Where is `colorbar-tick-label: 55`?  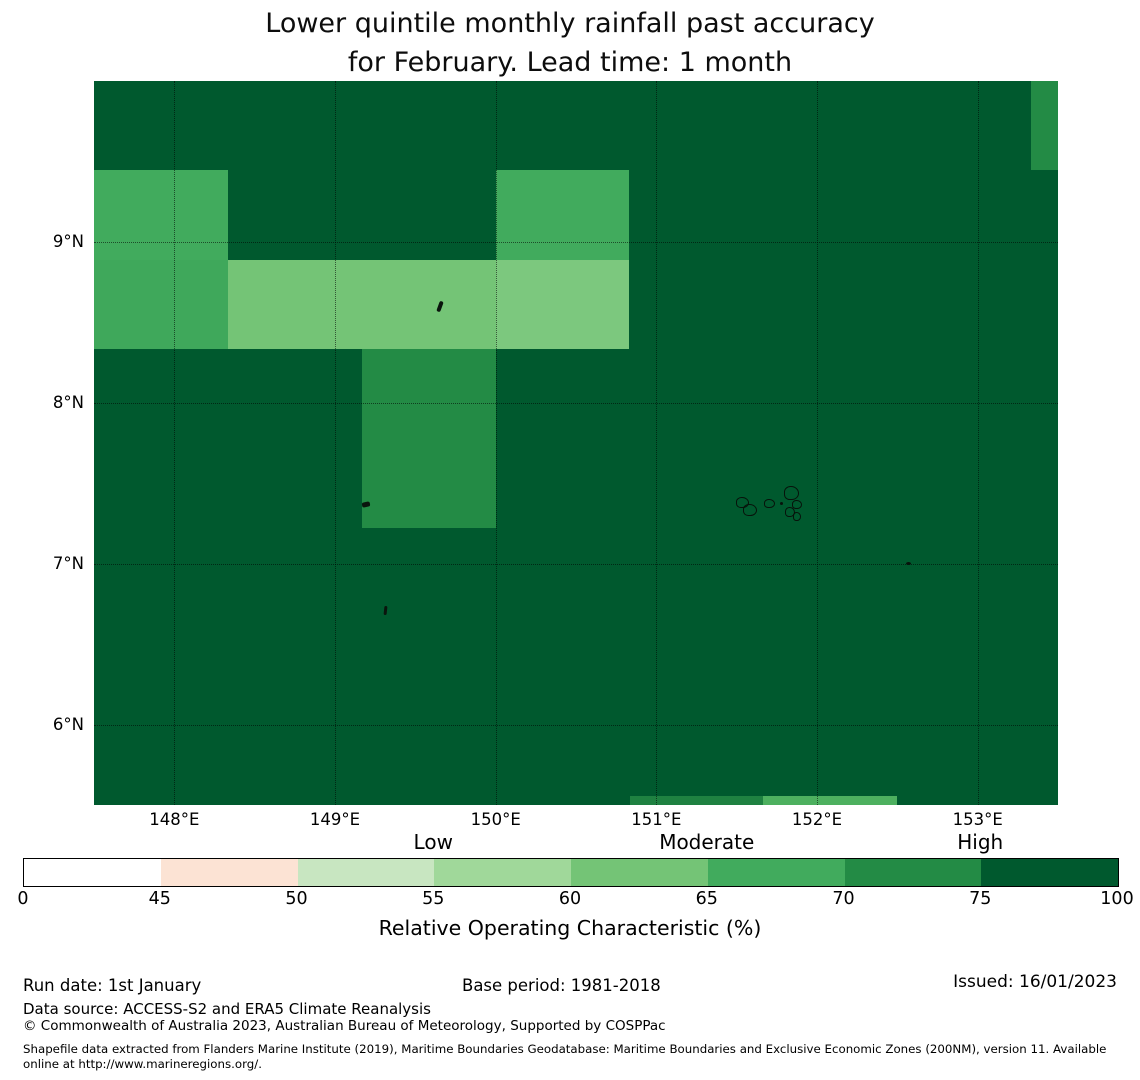 colorbar-tick-label: 55 is located at coordinates (433, 899).